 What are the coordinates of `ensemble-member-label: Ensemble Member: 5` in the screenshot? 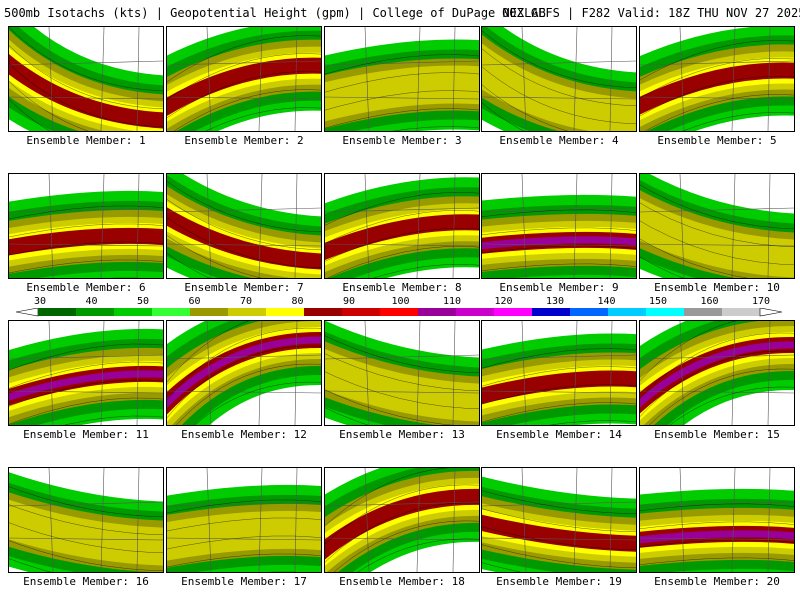 It's located at (717, 140).